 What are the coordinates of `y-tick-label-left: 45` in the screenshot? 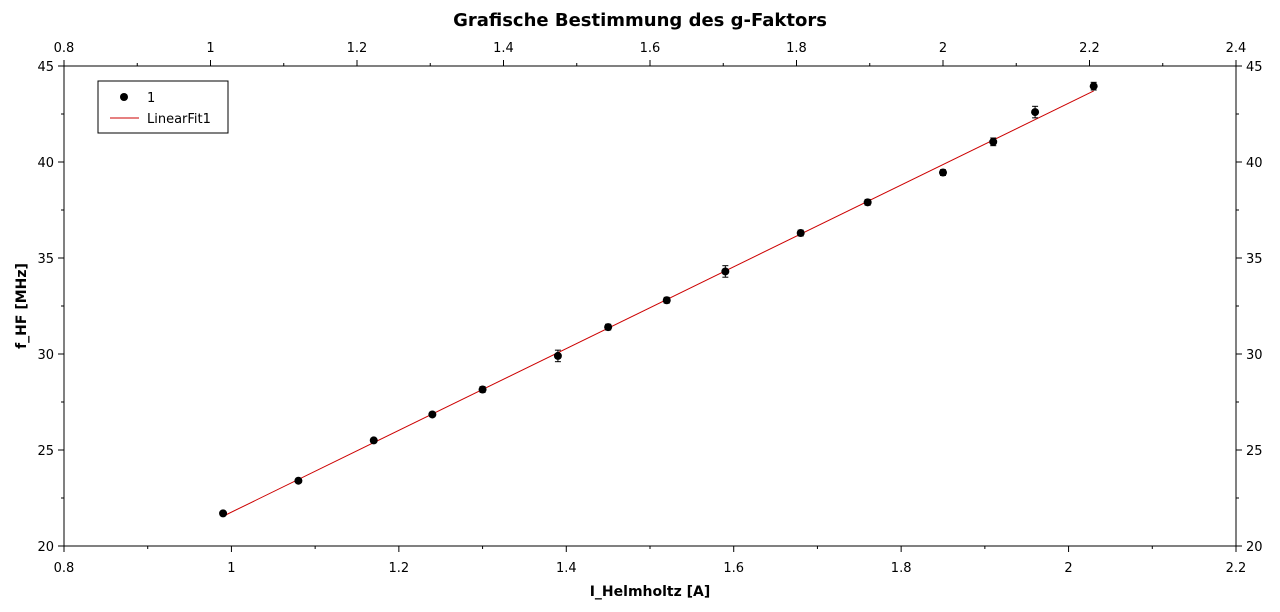 It's located at (45, 67).